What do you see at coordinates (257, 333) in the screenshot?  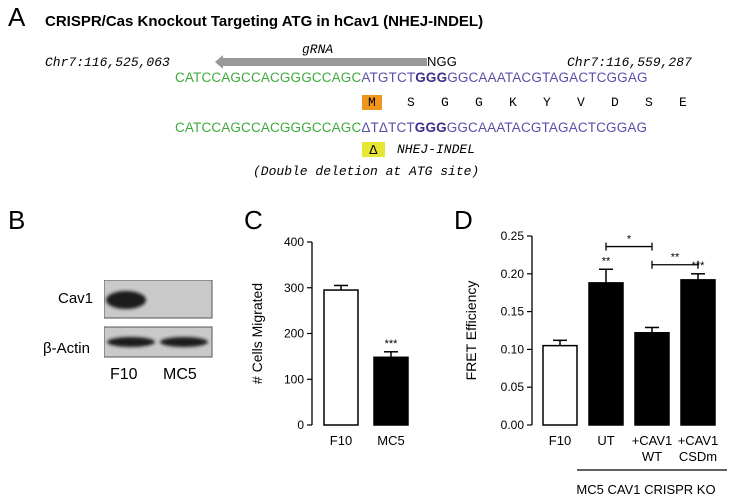 I see `c-y-axis-label: # Cells Migrated` at bounding box center [257, 333].